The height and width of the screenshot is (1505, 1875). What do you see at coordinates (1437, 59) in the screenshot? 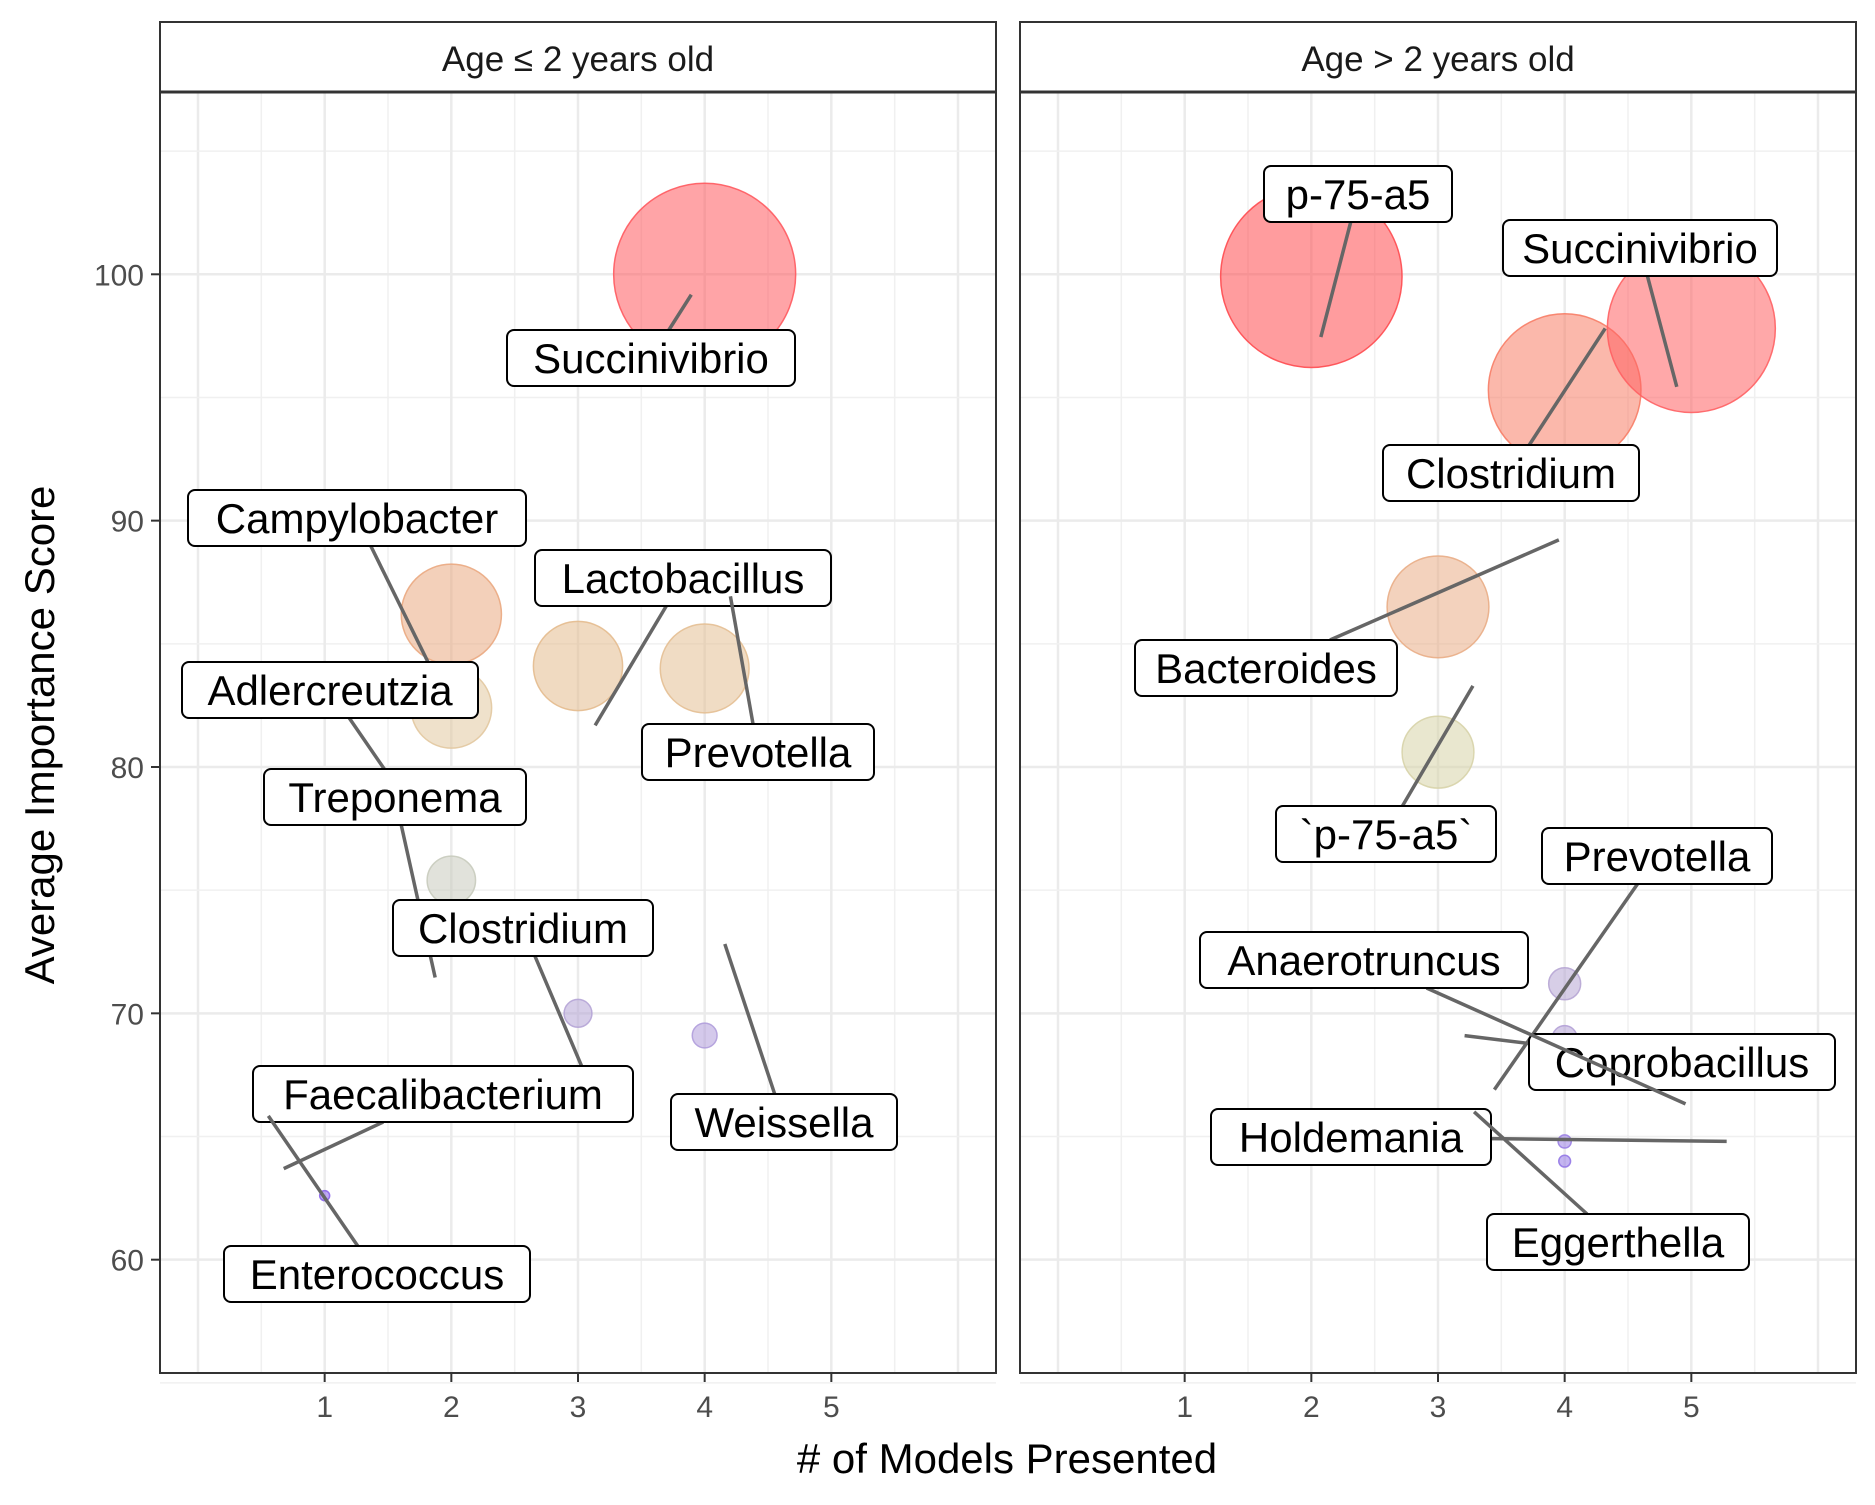
I see `facet-title: Age > 2 years old` at bounding box center [1437, 59].